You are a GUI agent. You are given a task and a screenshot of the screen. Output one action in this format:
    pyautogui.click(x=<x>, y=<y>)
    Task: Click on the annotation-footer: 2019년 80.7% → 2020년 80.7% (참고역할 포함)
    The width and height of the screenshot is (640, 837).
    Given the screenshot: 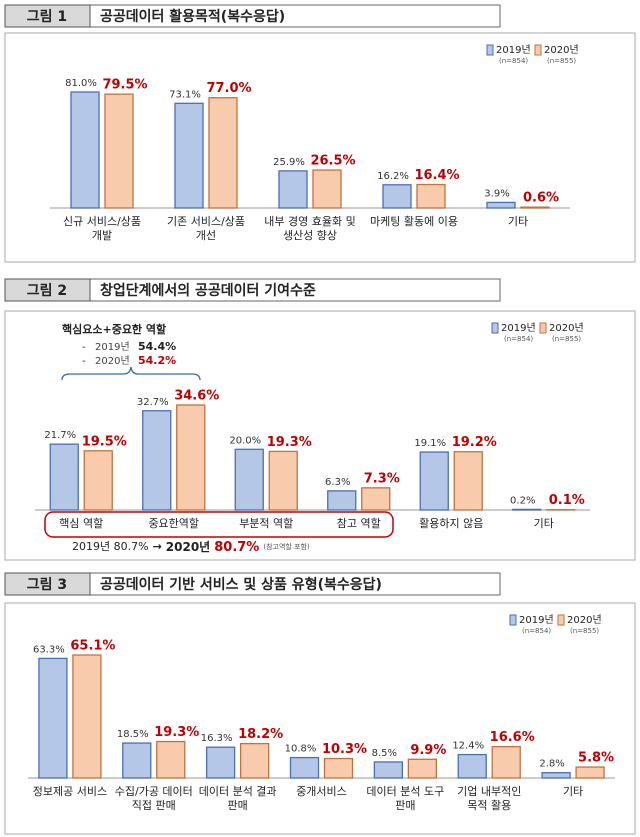 What is the action you would take?
    pyautogui.click(x=191, y=547)
    